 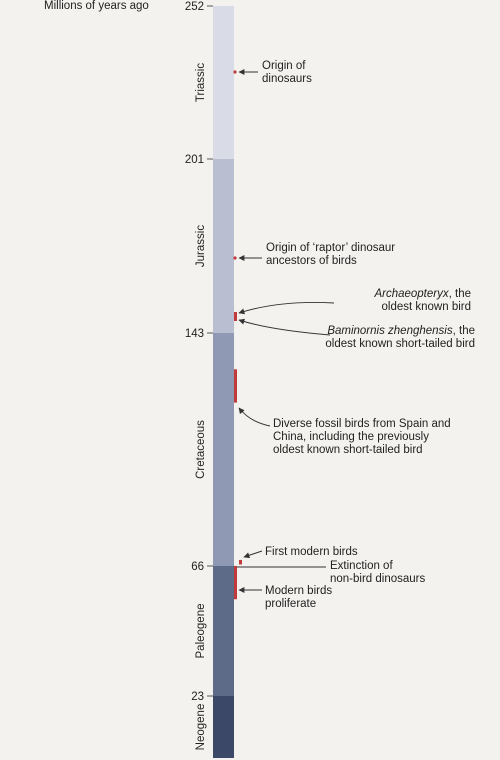 What do you see at coordinates (286, 308) in the screenshot?
I see `archaeopteryx-arrow` at bounding box center [286, 308].